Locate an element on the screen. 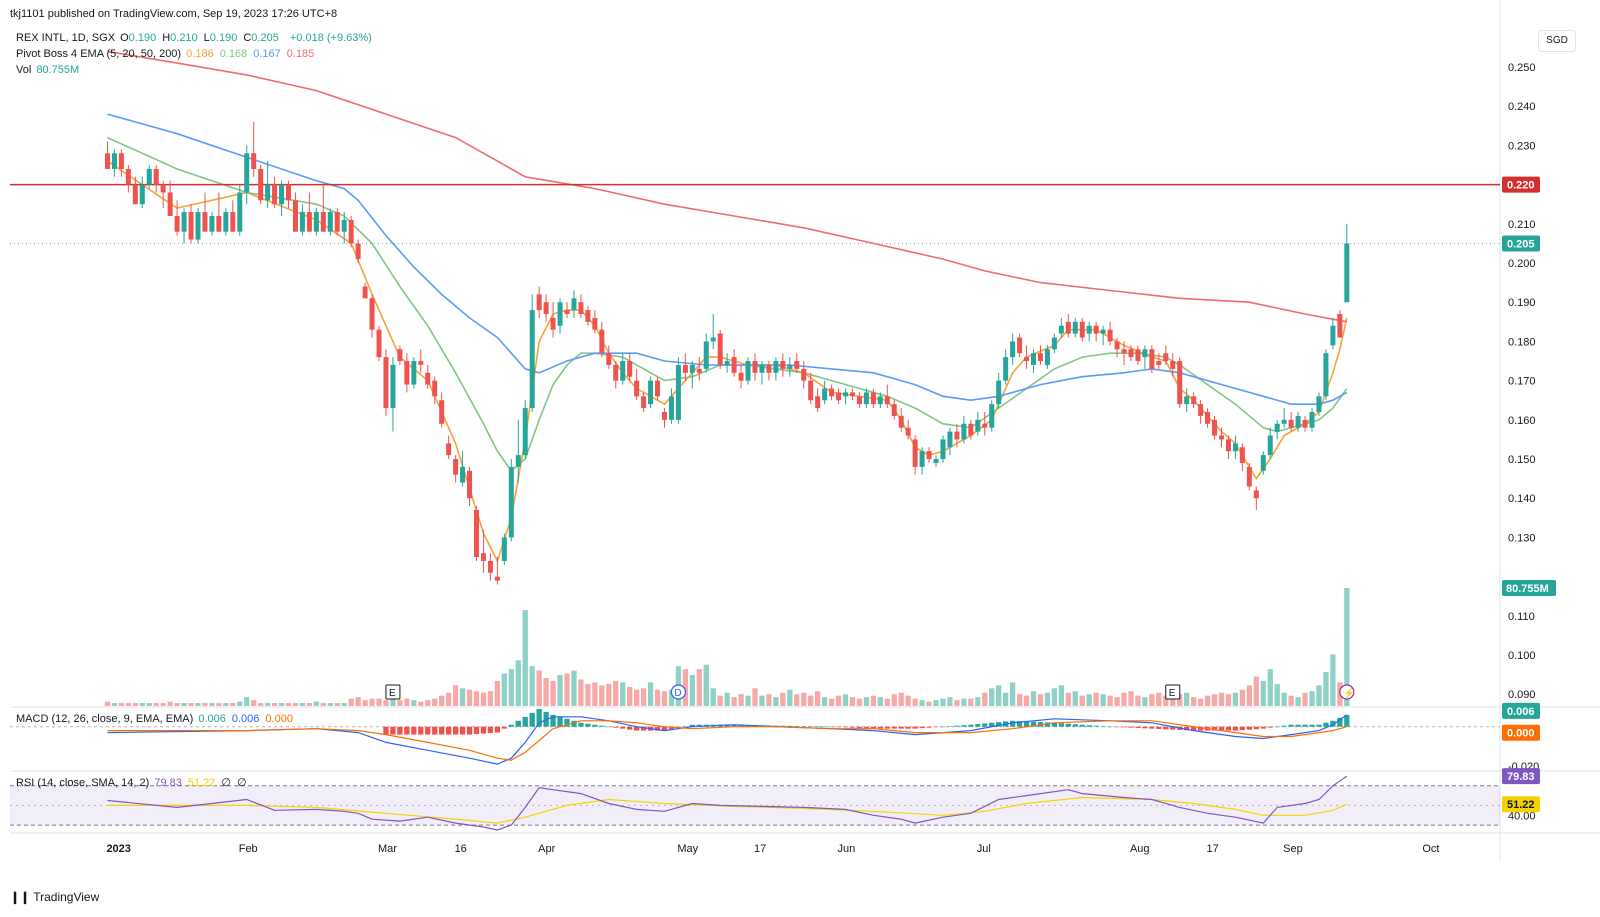 This screenshot has width=1600, height=917. tradingview-logo: ❙❙ TradingView is located at coordinates (55, 897).